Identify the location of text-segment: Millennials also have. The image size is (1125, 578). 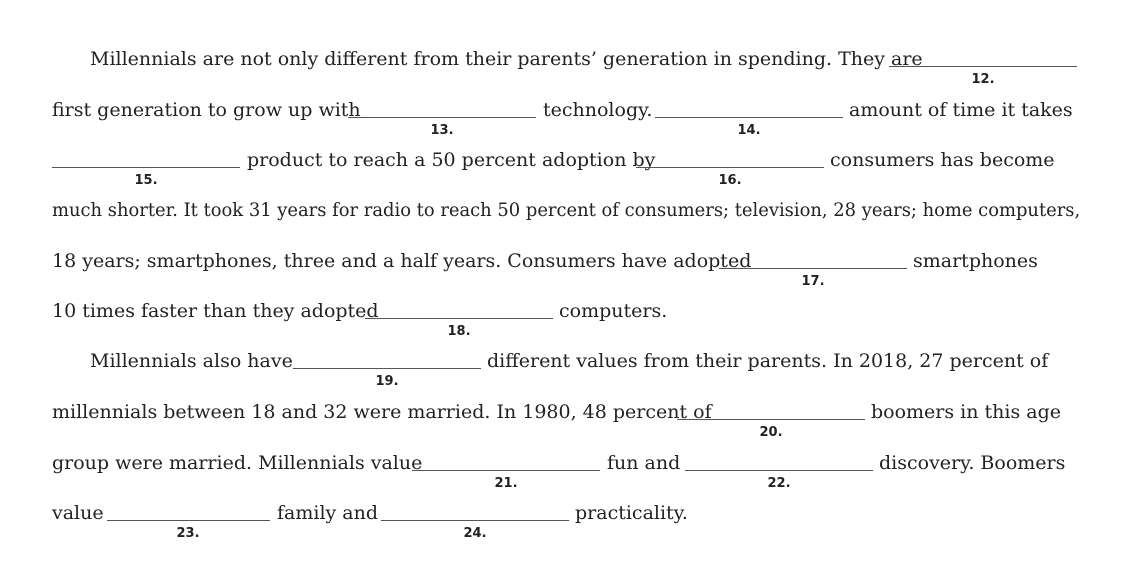
(191, 361).